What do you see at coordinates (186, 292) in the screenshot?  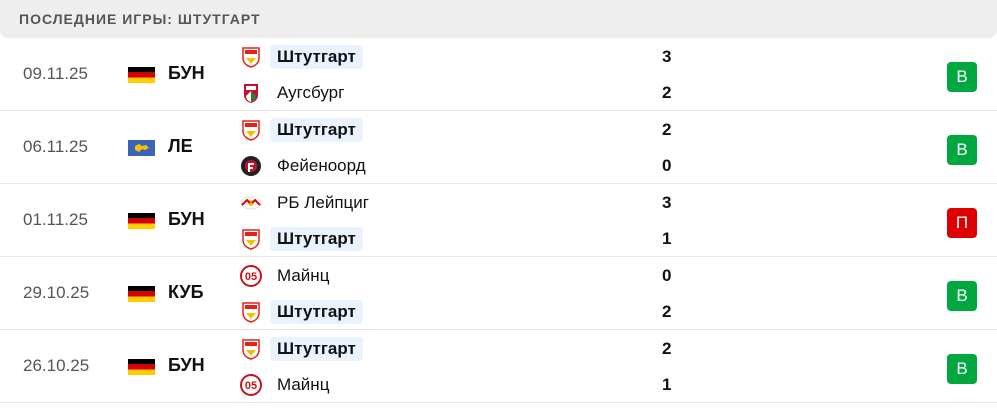 I see `competition-label: КУБ` at bounding box center [186, 292].